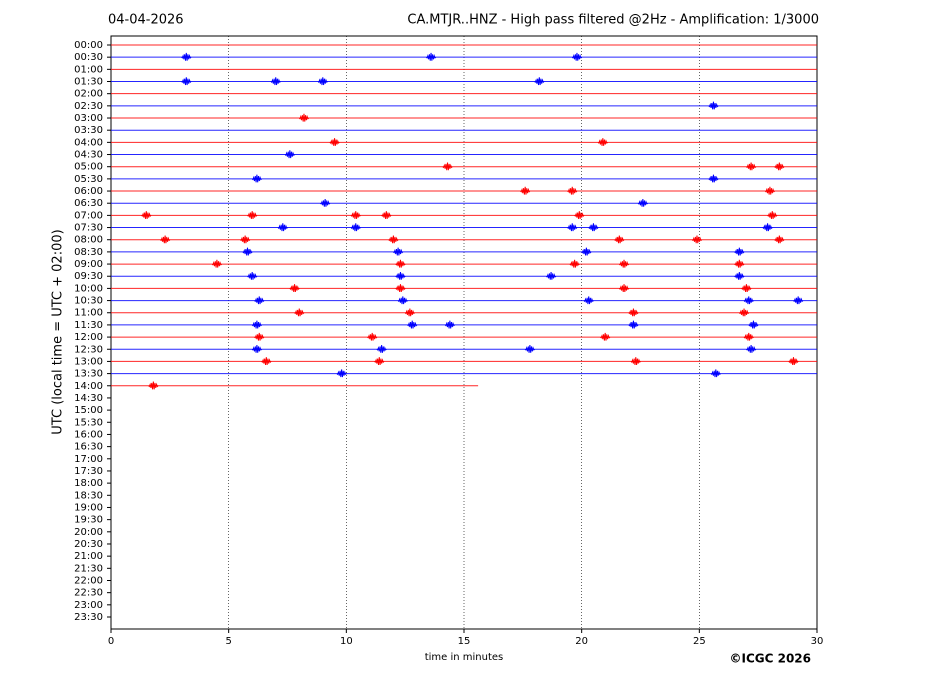 Image resolution: width=927 pixels, height=696 pixels. I want to click on y-tick-label: 04:30, so click(88, 155).